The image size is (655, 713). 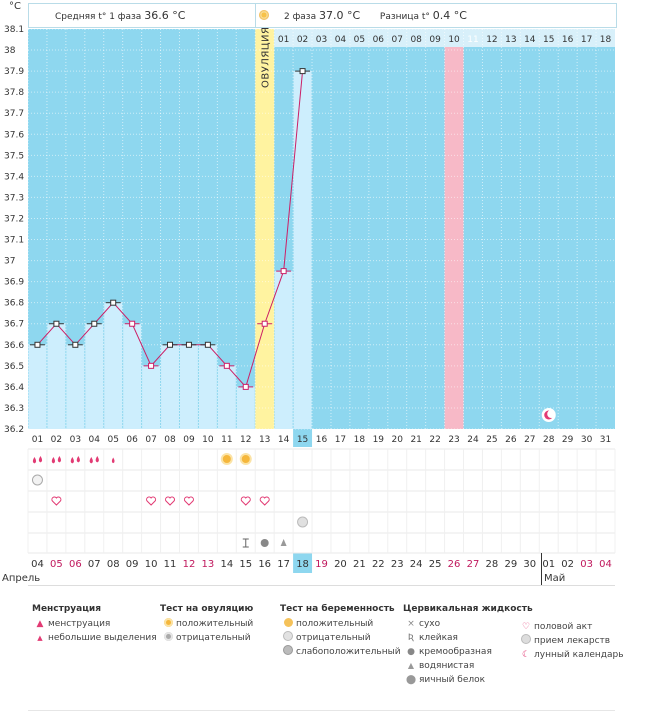 What do you see at coordinates (226, 459) in the screenshot?
I see `ovulation-test-positive-marker` at bounding box center [226, 459].